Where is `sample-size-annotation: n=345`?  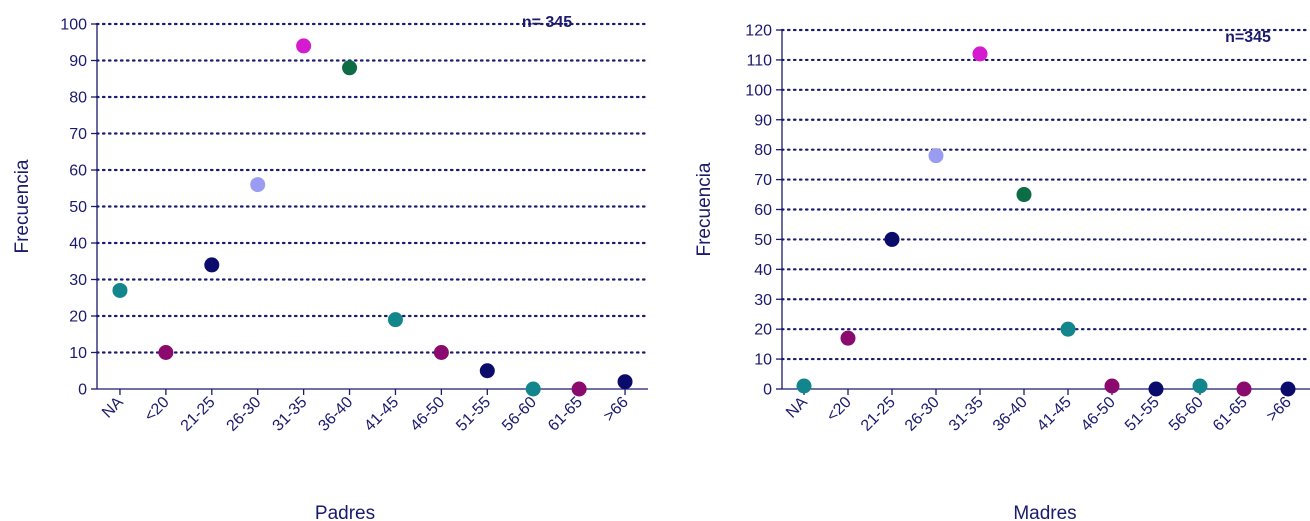
sample-size-annotation: n=345 is located at coordinates (1248, 37).